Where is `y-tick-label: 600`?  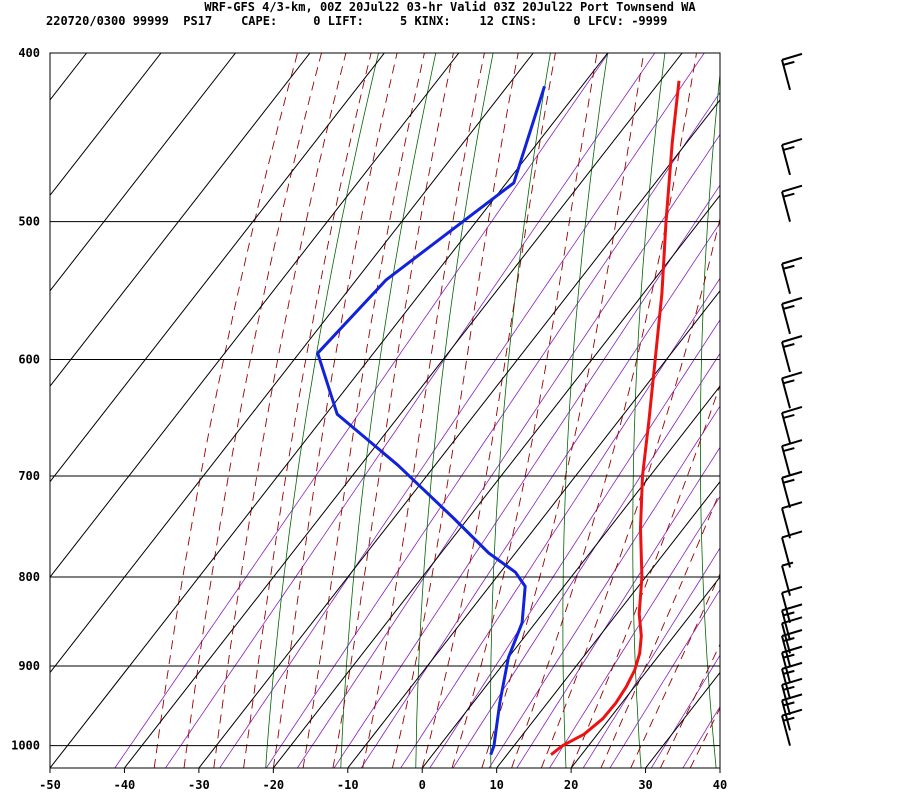 y-tick-label: 600 is located at coordinates (29, 360).